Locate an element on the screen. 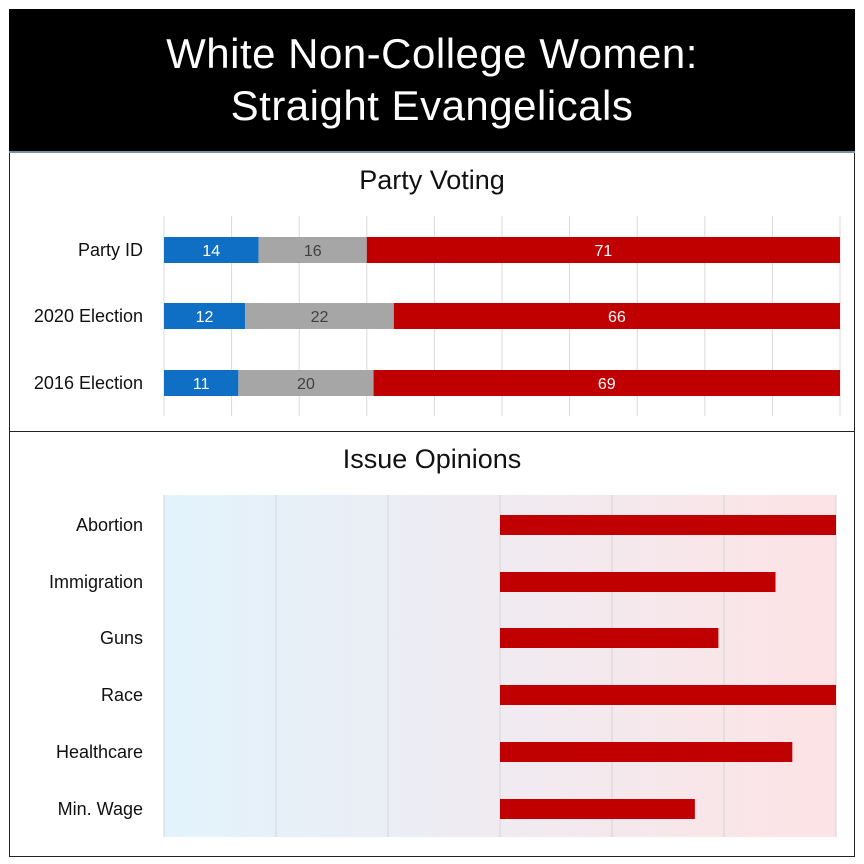 The image size is (864, 864). party-bar-label: 22 is located at coordinates (320, 317).